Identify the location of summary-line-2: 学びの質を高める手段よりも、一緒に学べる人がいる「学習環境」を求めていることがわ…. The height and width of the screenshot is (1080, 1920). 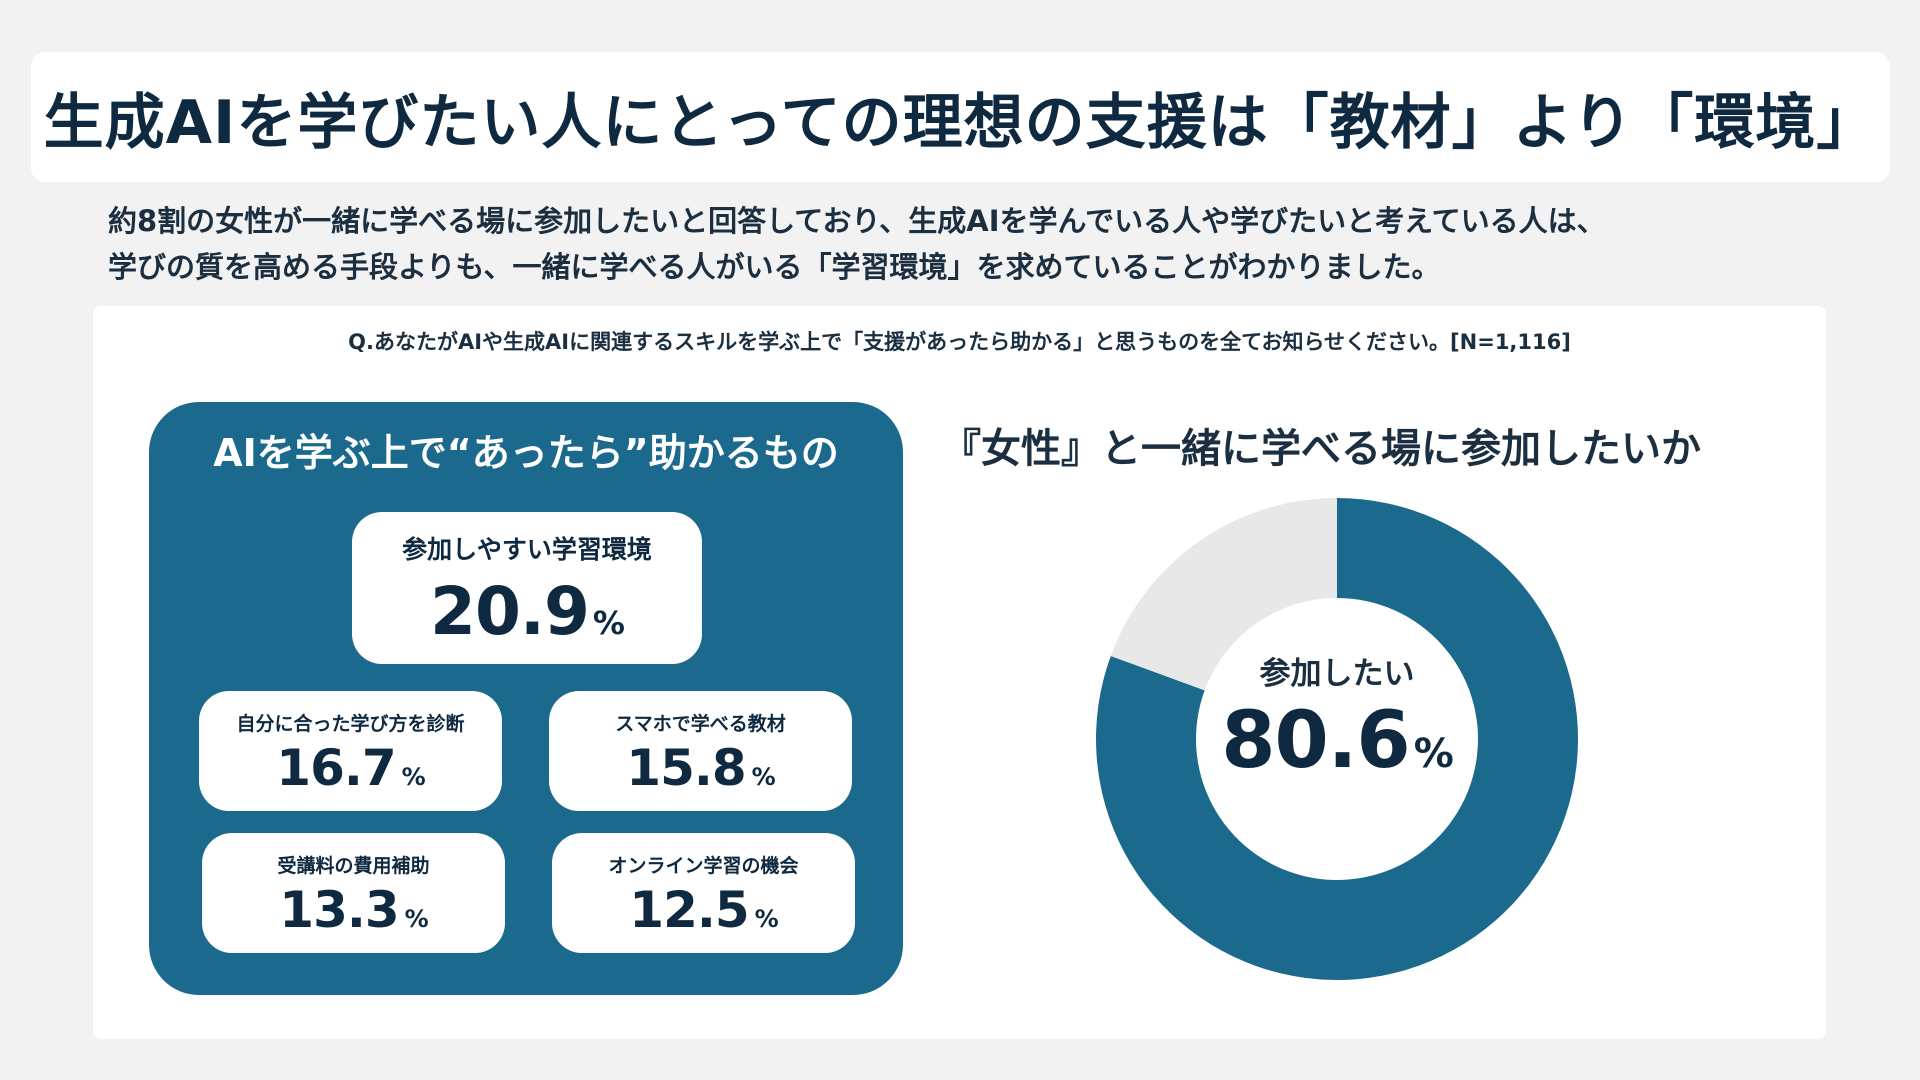
(774, 267).